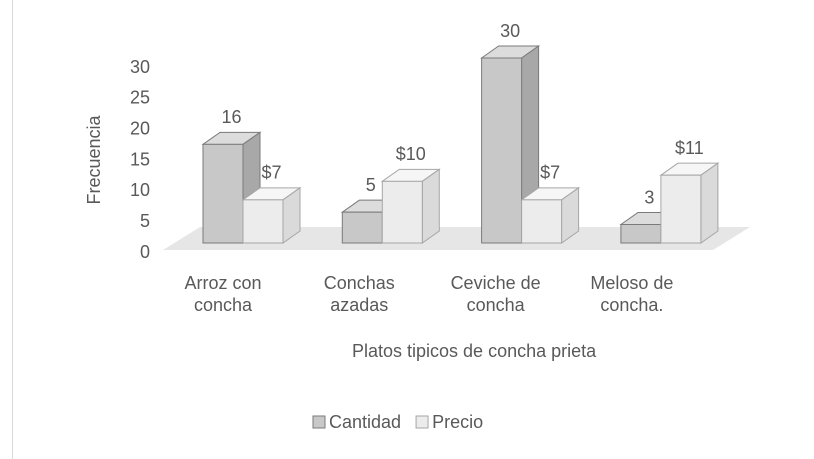  What do you see at coordinates (365, 422) in the screenshot?
I see `legend-label: Cantidad` at bounding box center [365, 422].